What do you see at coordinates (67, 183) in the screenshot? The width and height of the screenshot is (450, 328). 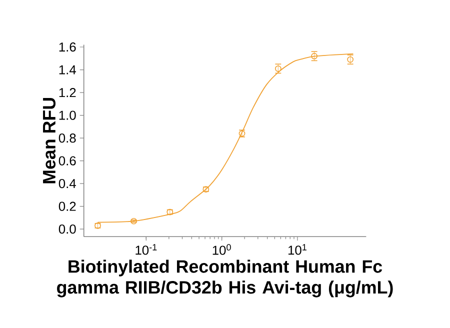 I see `y-tick-label: 0.4` at bounding box center [67, 183].